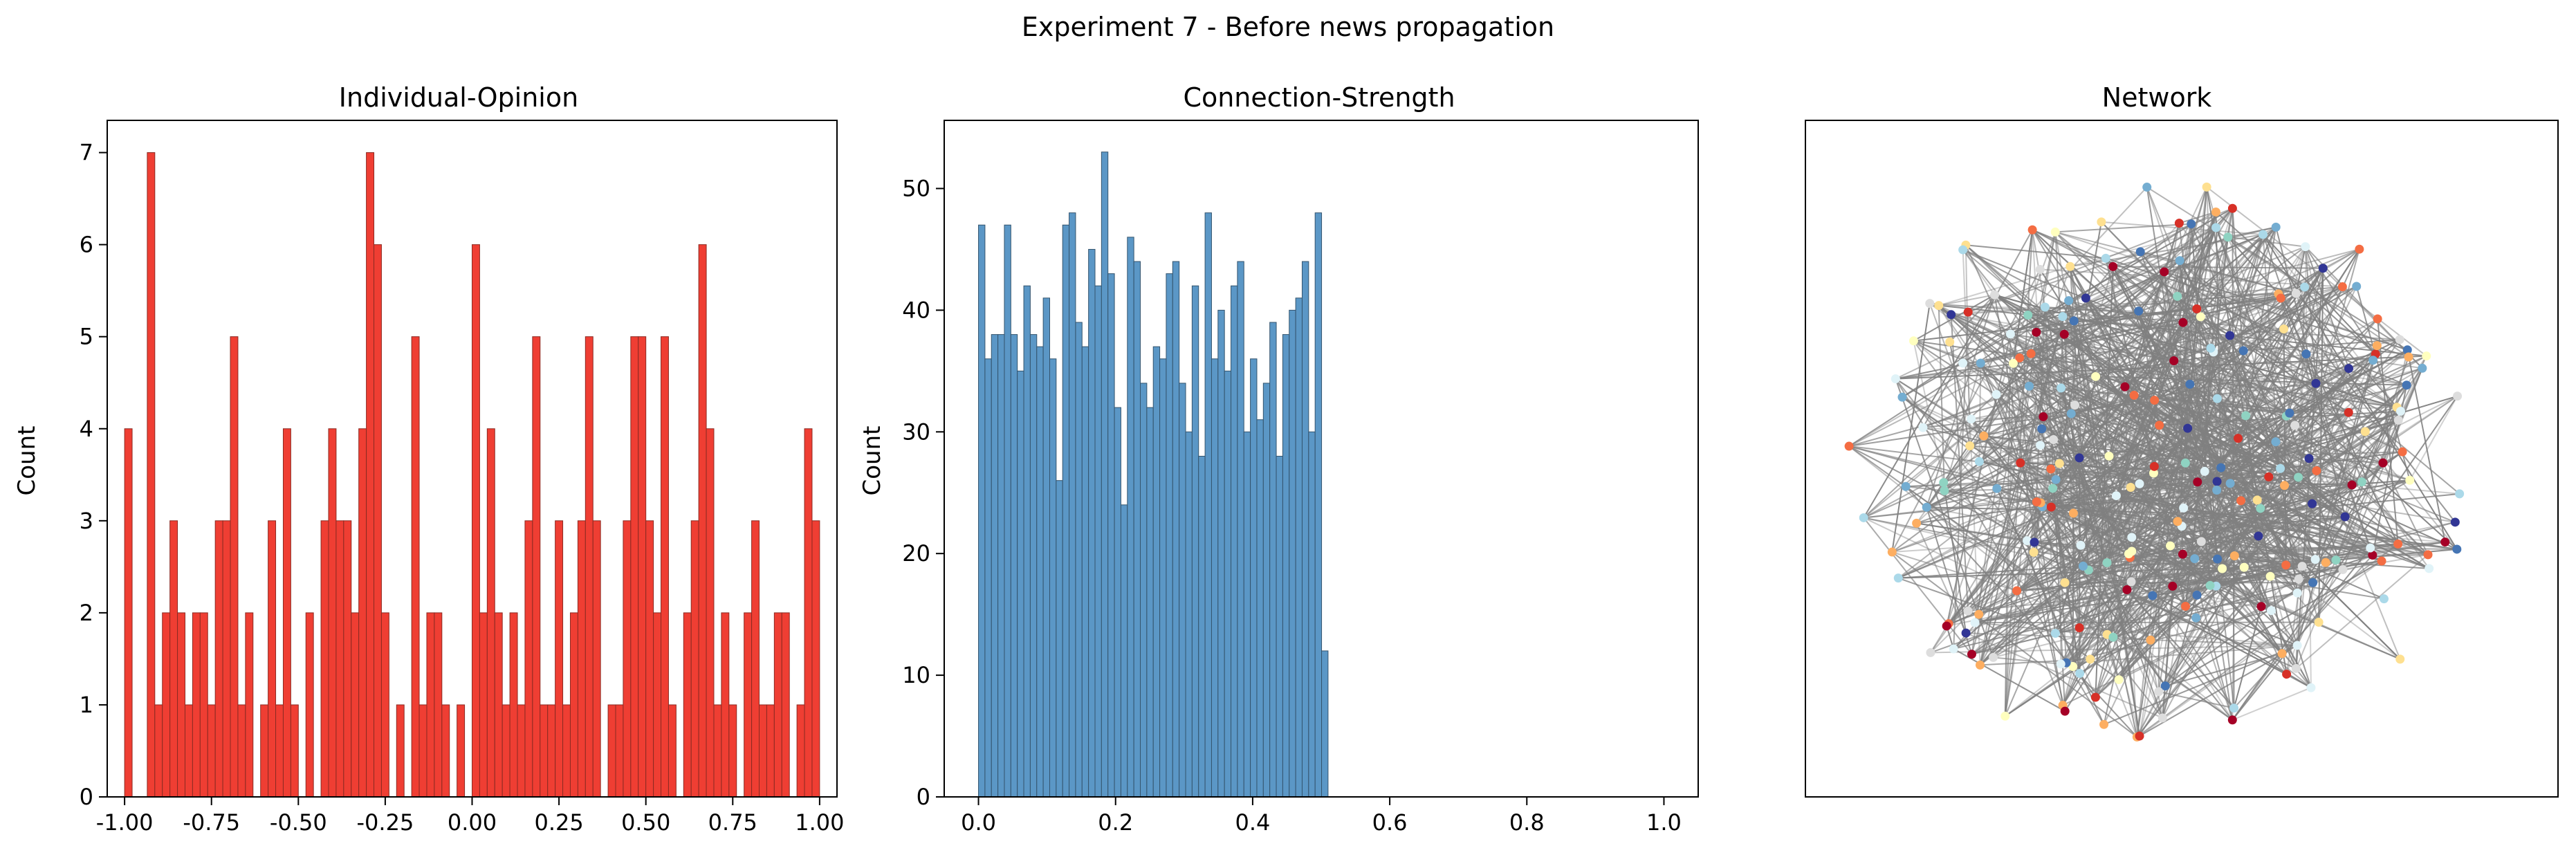  Describe the element at coordinates (1319, 97) in the screenshot. I see `strength-title: Connection-Strength` at that location.